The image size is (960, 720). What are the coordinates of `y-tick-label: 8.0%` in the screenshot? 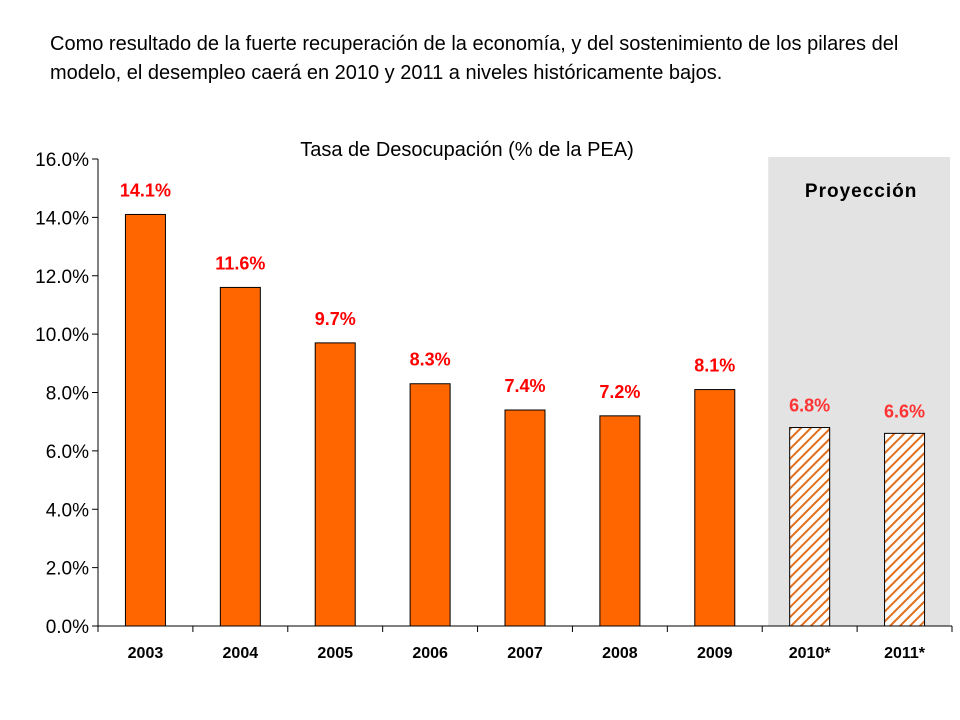 It's located at (67, 394).